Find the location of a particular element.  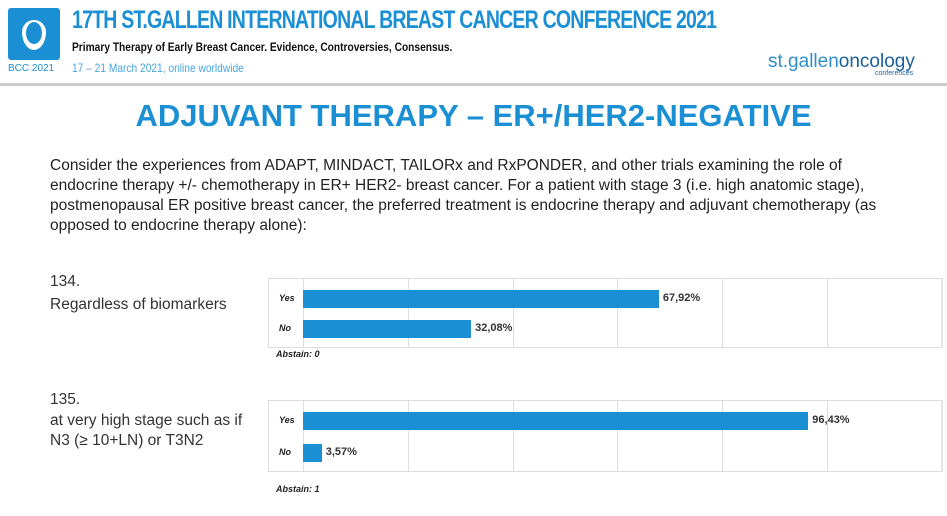

conference-date: 17 – 21 March 2021, online worldwide is located at coordinates (158, 68).